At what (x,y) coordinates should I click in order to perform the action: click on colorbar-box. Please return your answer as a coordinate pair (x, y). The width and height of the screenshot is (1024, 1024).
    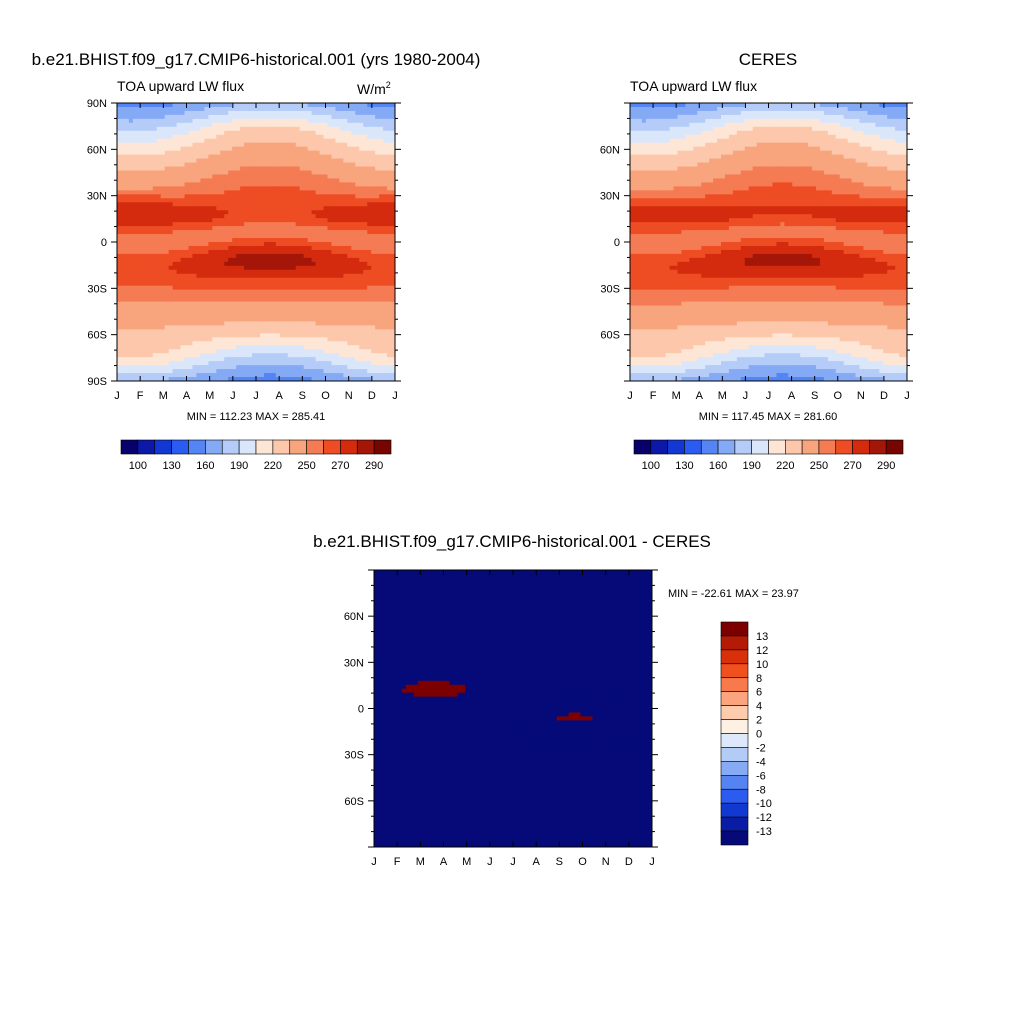
    Looking at the image, I should click on (163, 447).